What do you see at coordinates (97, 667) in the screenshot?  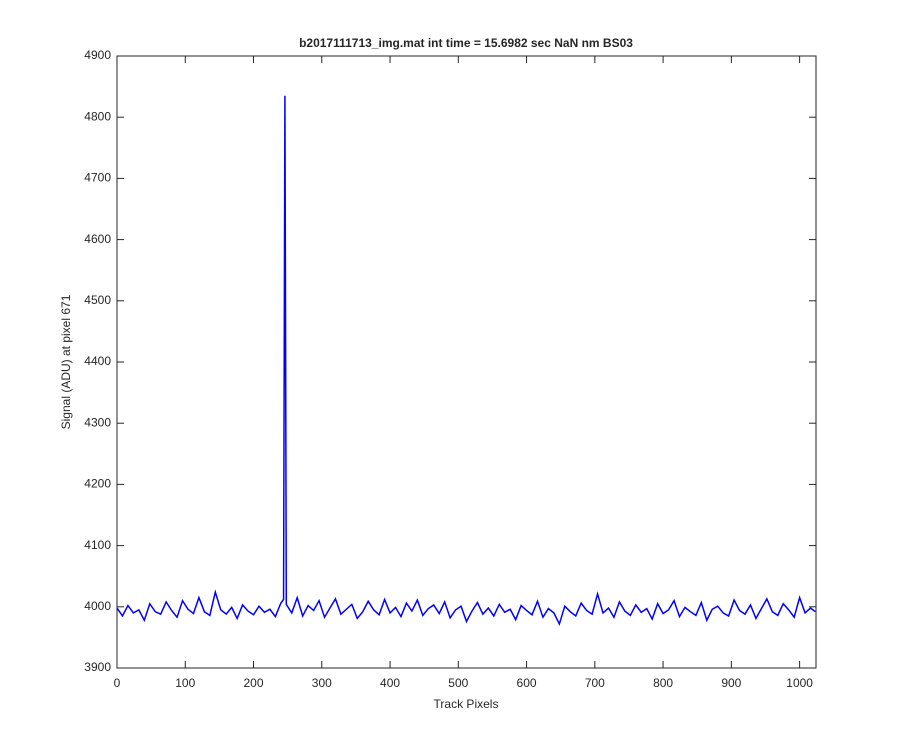 I see `y-tick-label: 3900` at bounding box center [97, 667].